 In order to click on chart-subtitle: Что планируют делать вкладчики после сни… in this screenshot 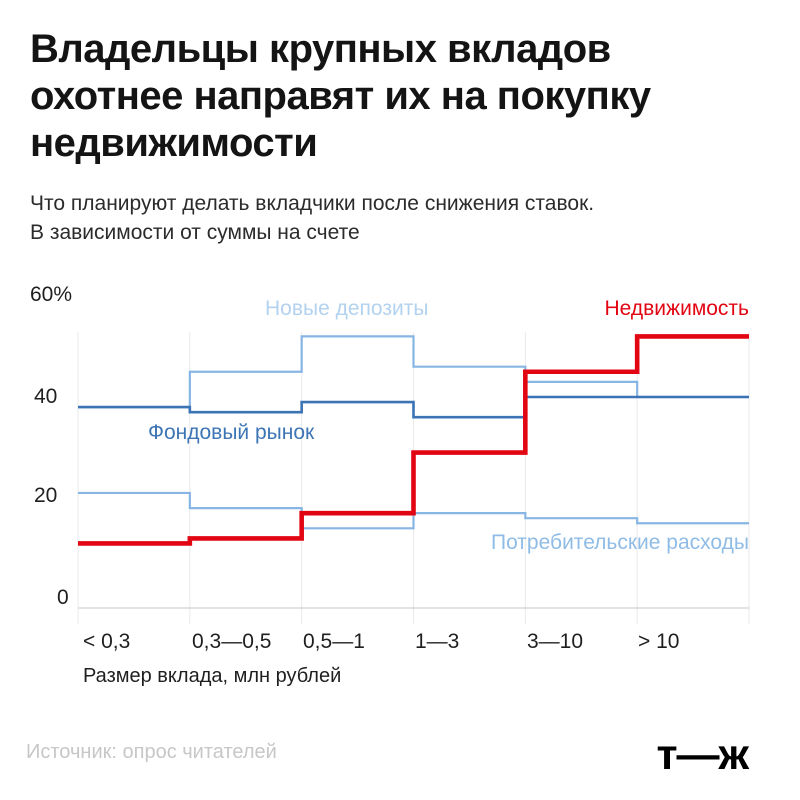, I will do `click(380, 218)`.